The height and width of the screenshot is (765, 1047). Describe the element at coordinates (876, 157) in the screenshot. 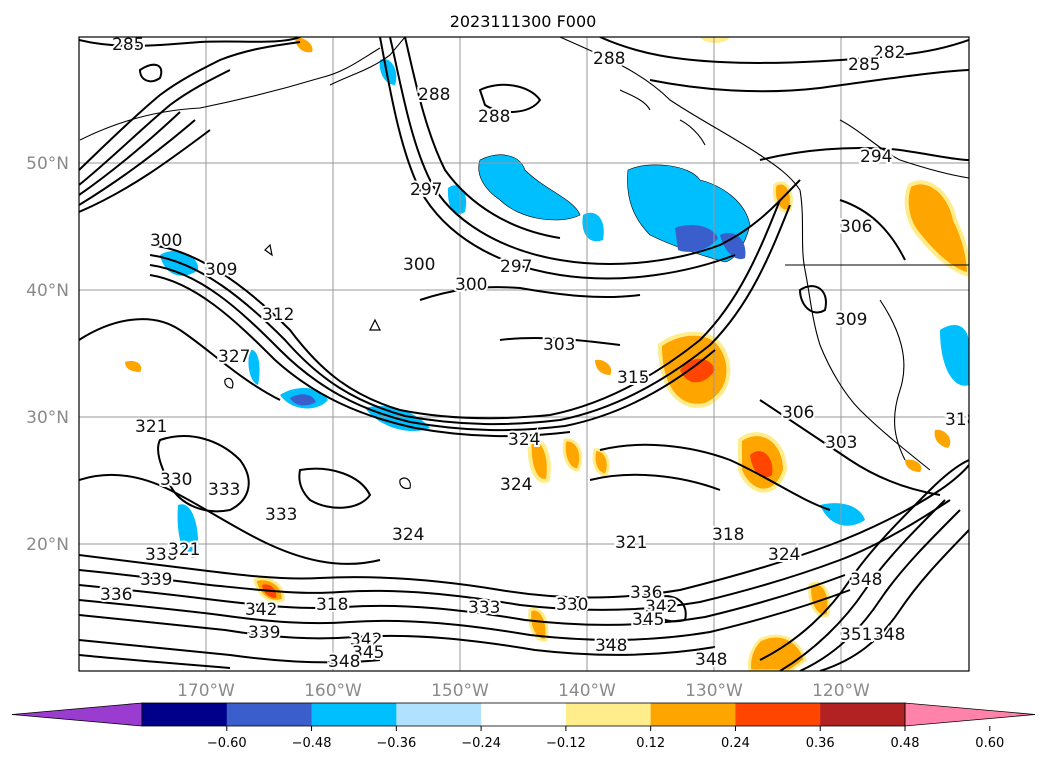

I see `contour-label: 294` at that location.